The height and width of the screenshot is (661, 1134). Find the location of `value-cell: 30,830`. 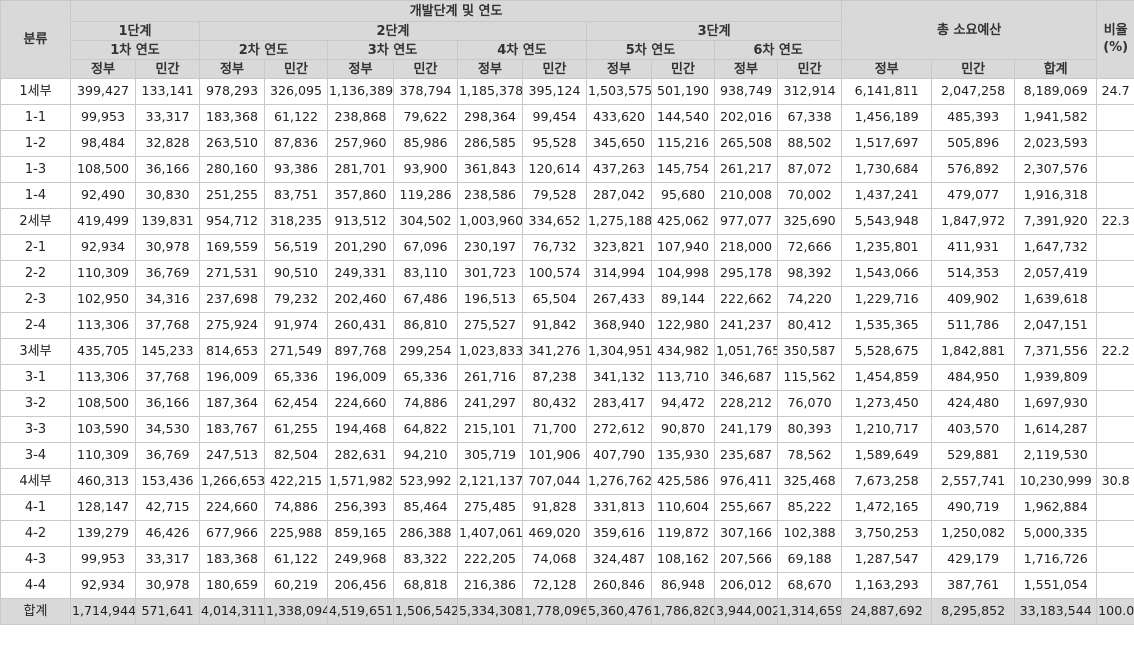

value-cell: 30,830 is located at coordinates (167, 195).